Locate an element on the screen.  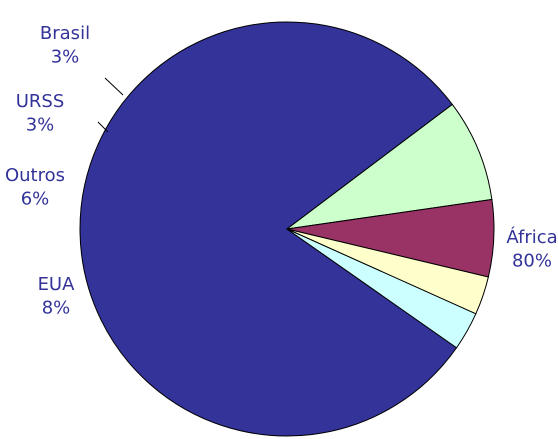
slice-label: África 80% is located at coordinates (531, 248).